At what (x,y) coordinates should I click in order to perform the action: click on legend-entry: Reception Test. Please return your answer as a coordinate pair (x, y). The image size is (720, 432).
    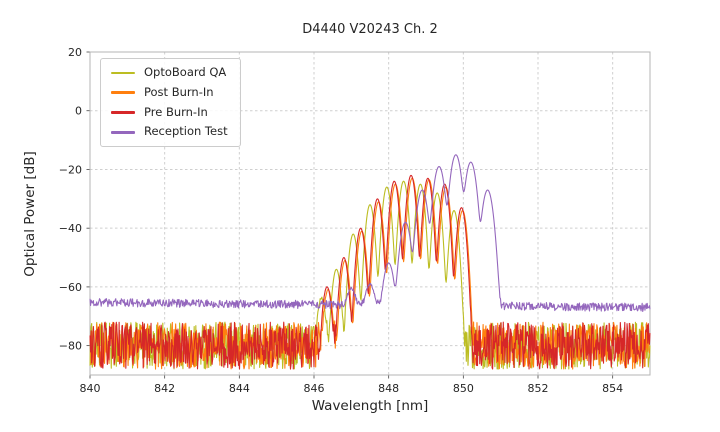
    Looking at the image, I should click on (169, 132).